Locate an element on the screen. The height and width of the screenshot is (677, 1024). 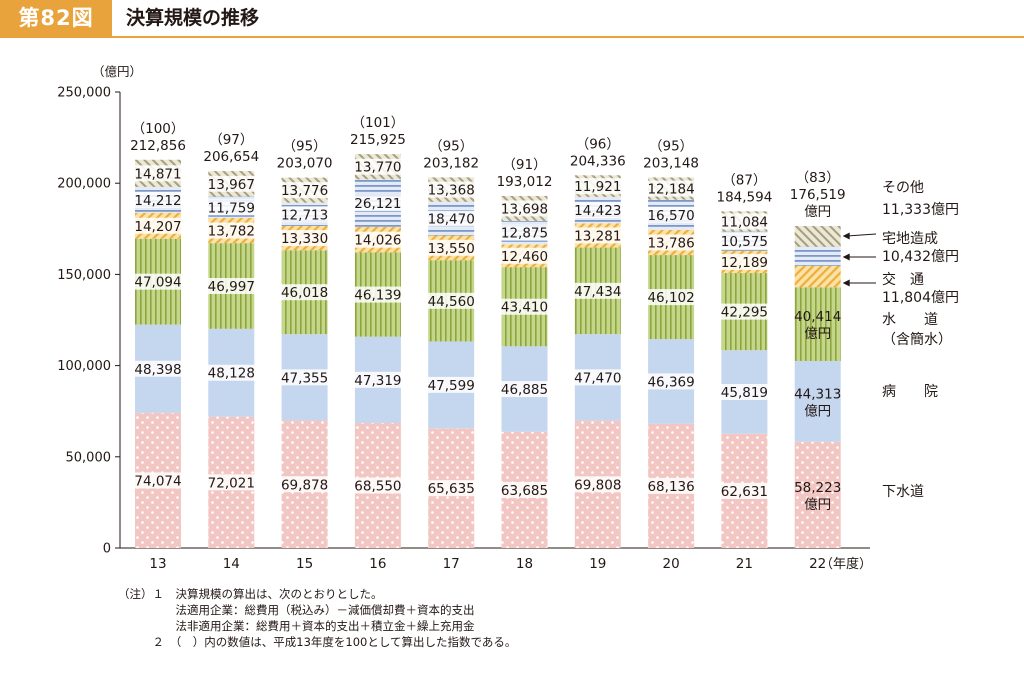
data-label: 69,878 is located at coordinates (304, 485).